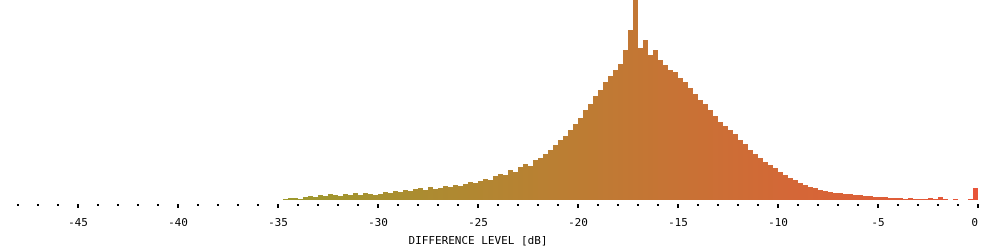  I want to click on x-axis-label: DIFFERENCE LEVEL [dB], so click(477, 240).